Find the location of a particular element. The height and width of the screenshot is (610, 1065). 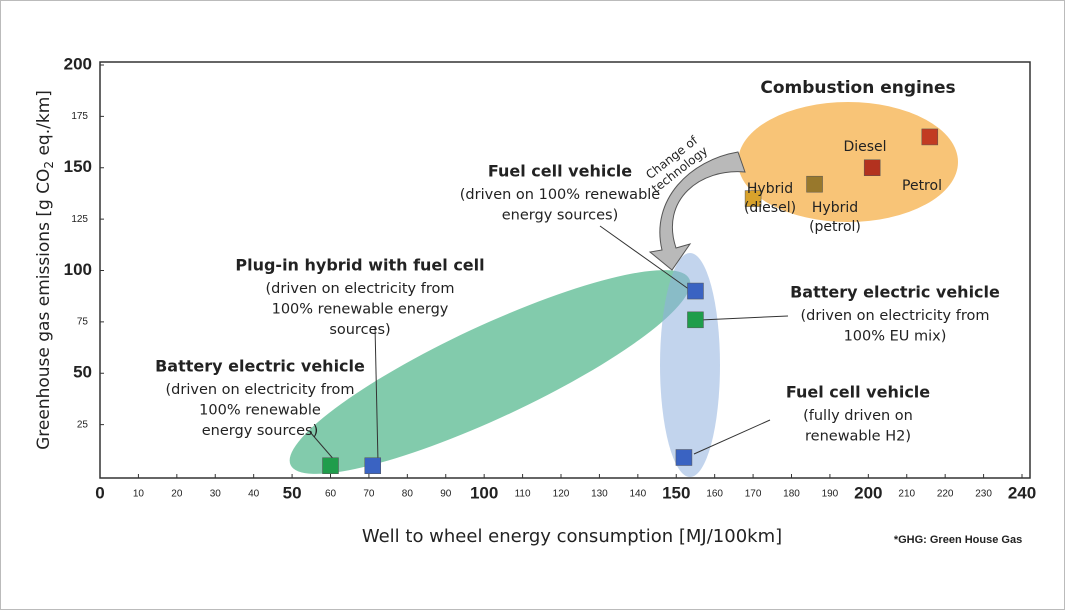

annotation-title: Plug-in hybrid with fuel cell is located at coordinates (359, 265).